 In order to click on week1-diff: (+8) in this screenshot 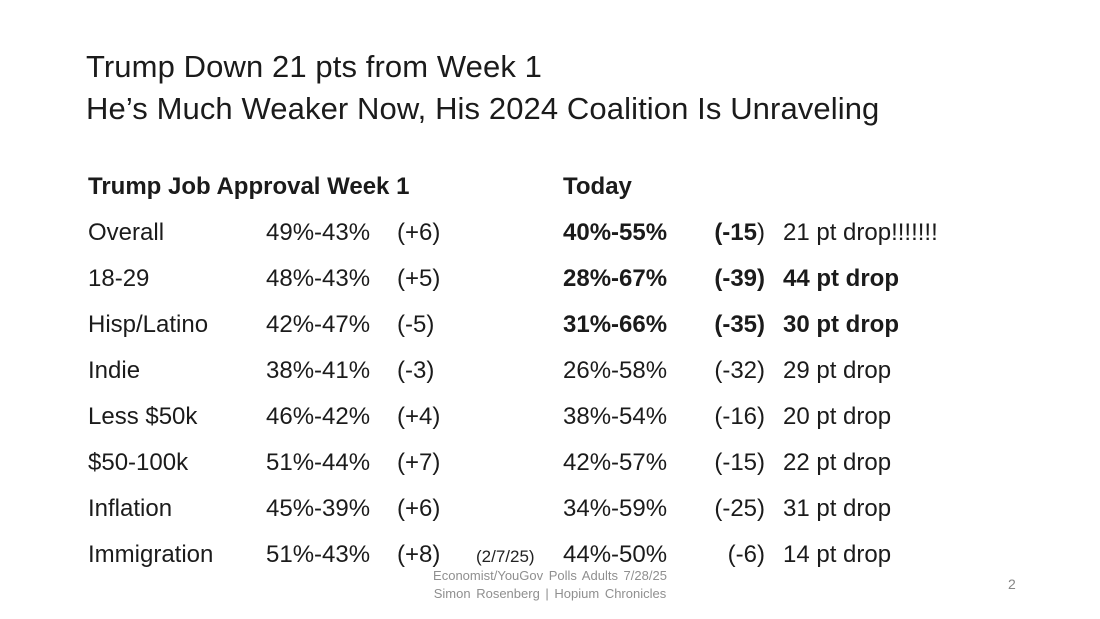, I will do `click(419, 554)`.